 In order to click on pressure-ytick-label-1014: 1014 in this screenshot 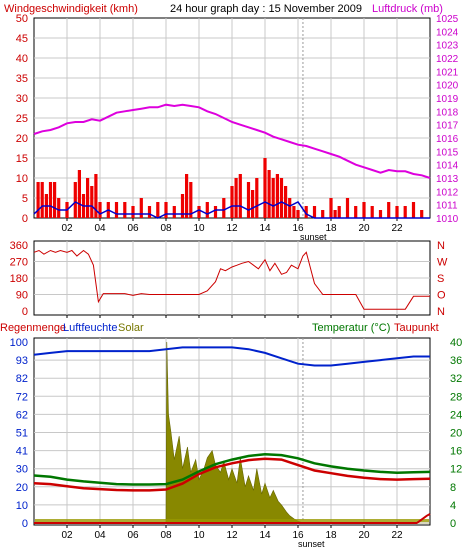, I will do `click(447, 166)`.